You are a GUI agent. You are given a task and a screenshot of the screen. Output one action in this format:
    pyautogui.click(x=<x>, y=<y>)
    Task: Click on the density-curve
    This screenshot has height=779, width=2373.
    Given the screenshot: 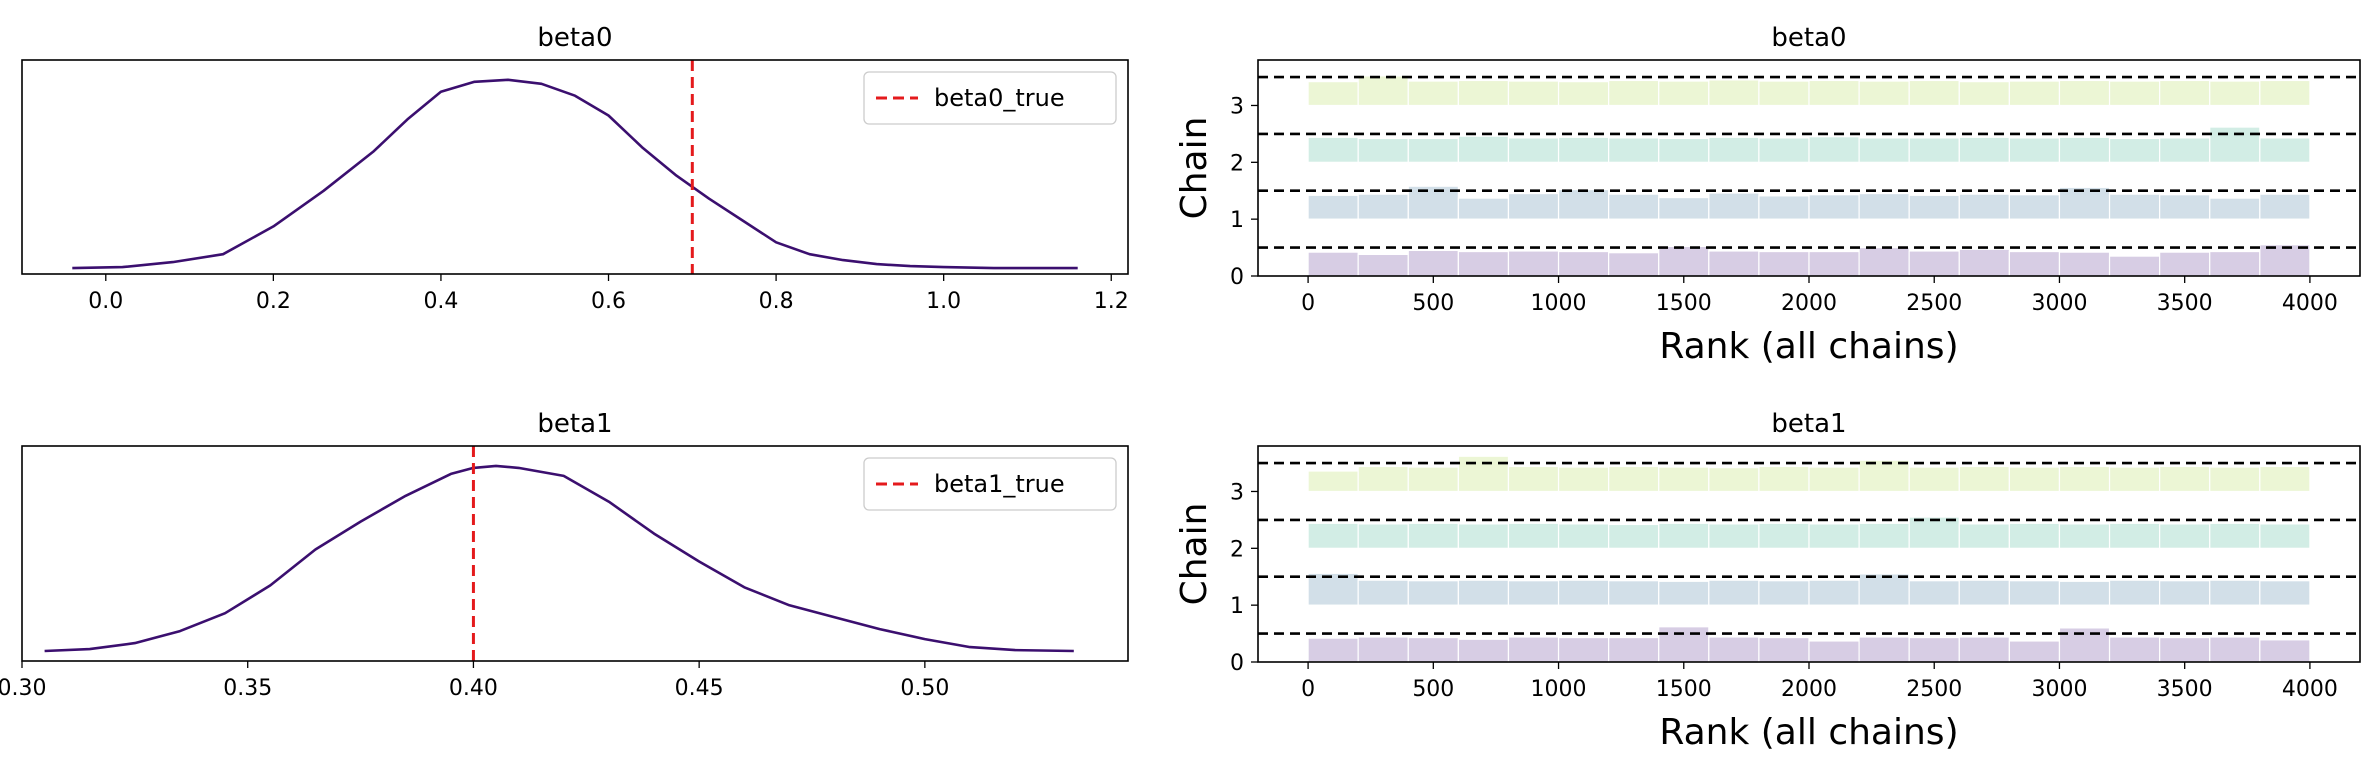 What is the action you would take?
    pyautogui.click(x=559, y=558)
    